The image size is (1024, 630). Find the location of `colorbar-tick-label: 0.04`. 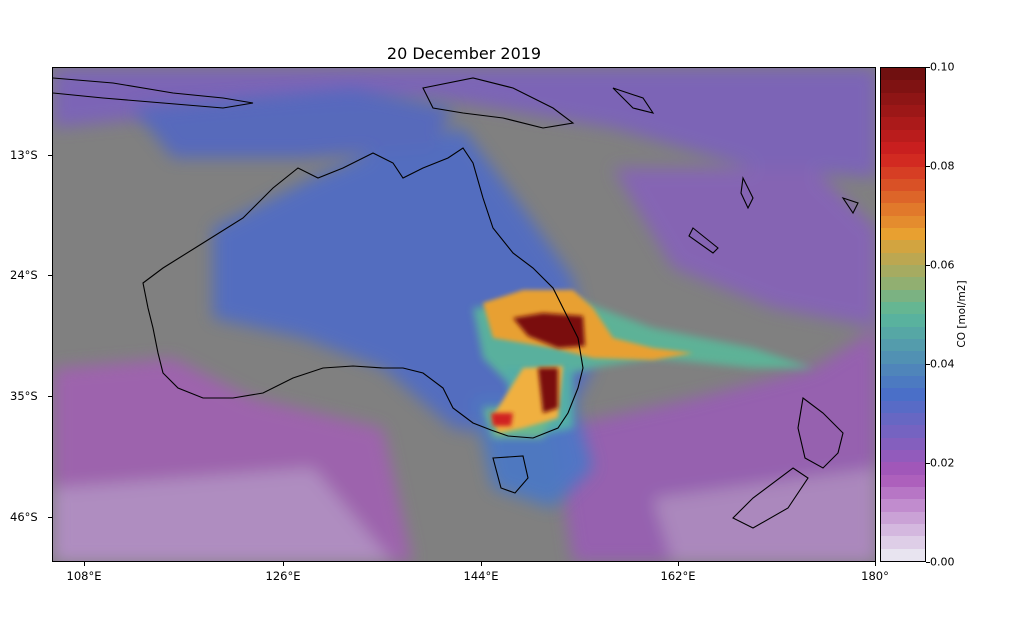

colorbar-tick-label: 0.04 is located at coordinates (942, 364).